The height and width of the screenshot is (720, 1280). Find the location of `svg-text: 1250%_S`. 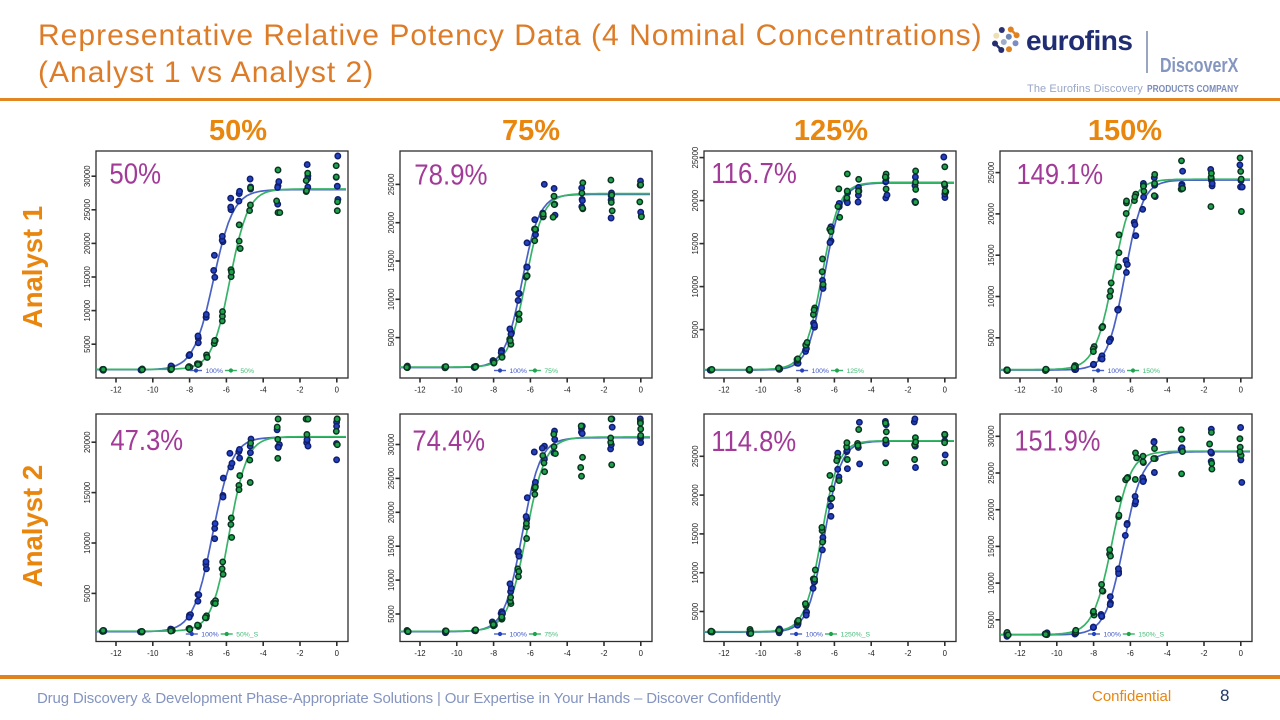

svg-text: 1250%_S is located at coordinates (856, 634).